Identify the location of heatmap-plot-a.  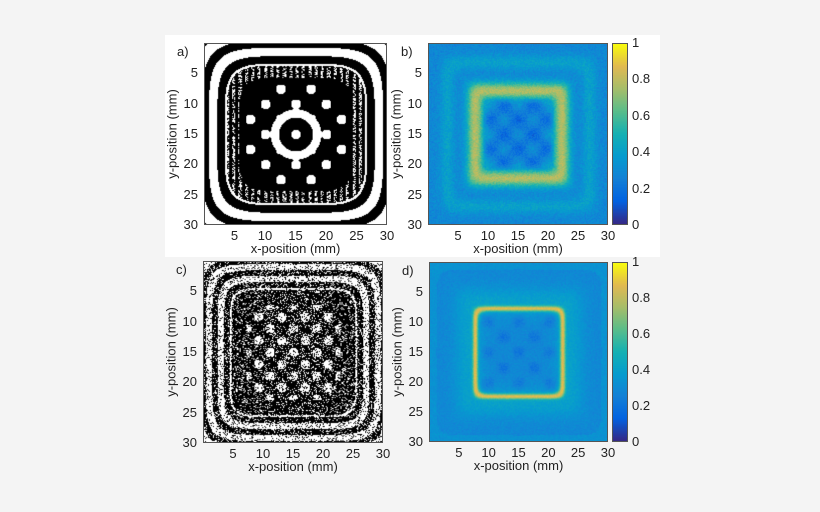
(295, 134).